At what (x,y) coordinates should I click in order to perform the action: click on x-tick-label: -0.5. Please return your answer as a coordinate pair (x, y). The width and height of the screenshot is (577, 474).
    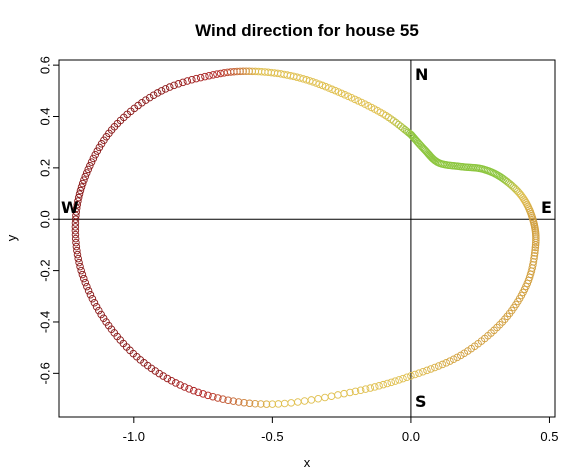
    Looking at the image, I should click on (272, 436).